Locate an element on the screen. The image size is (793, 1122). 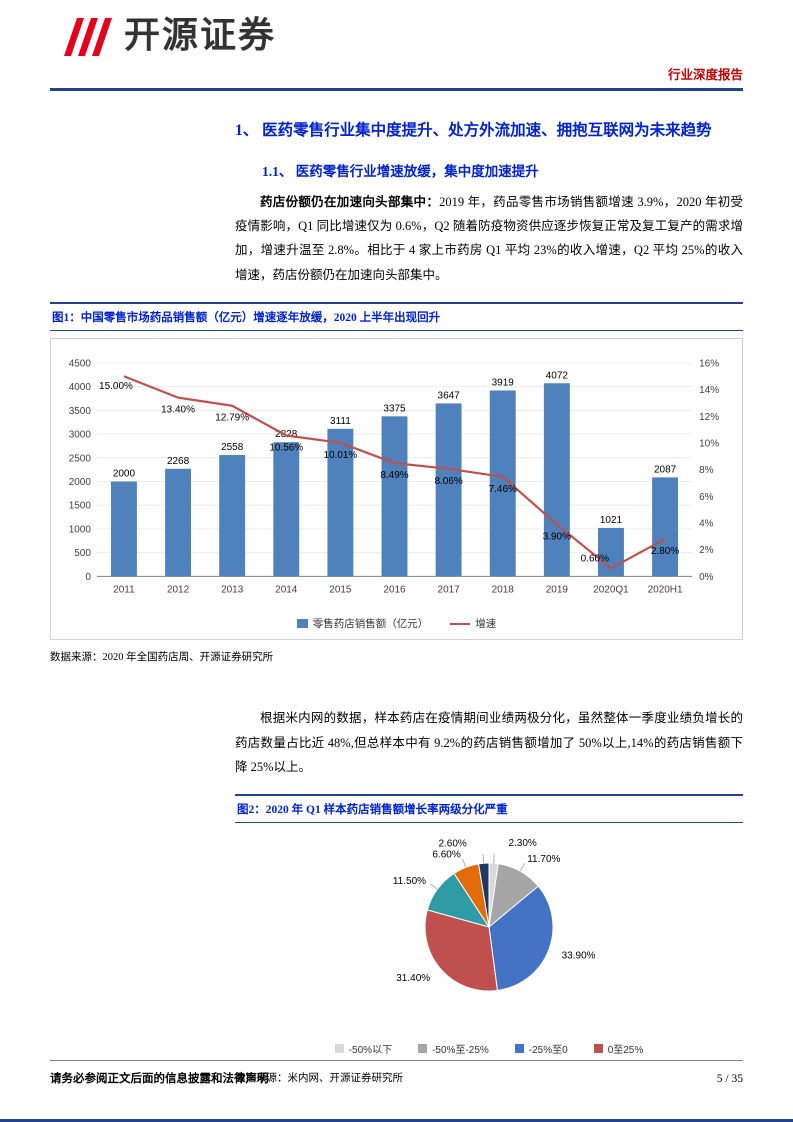
page-number: 5 / 35 is located at coordinates (729, 1079).